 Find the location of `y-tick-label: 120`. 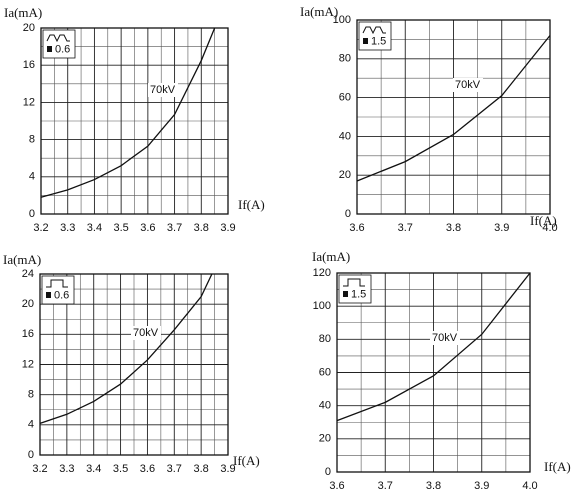

y-tick-label: 120 is located at coordinates (322, 273).